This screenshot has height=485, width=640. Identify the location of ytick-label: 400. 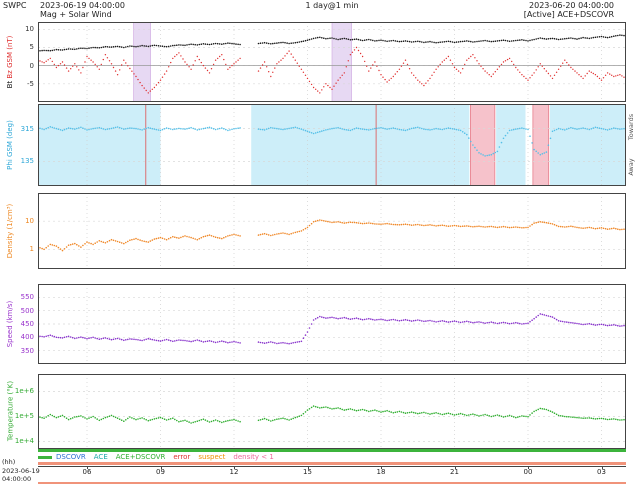
(27, 337).